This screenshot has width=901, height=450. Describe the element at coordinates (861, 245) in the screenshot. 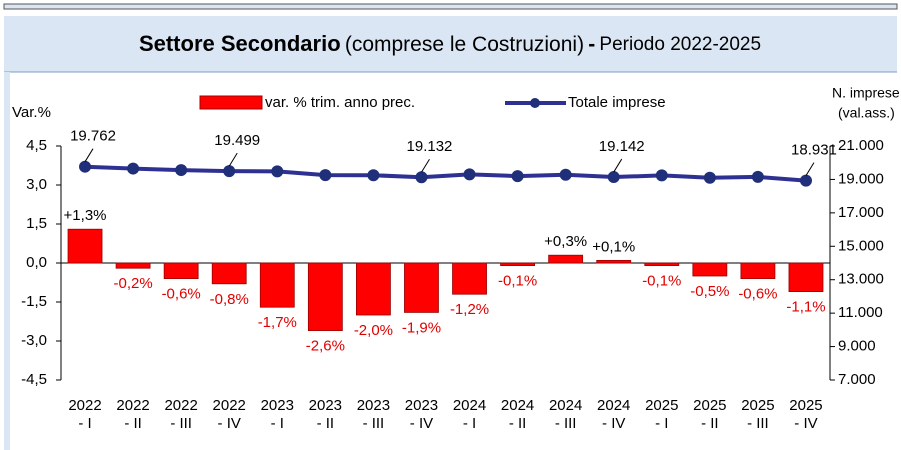

I see `y2-tick-label: 15.000` at that location.